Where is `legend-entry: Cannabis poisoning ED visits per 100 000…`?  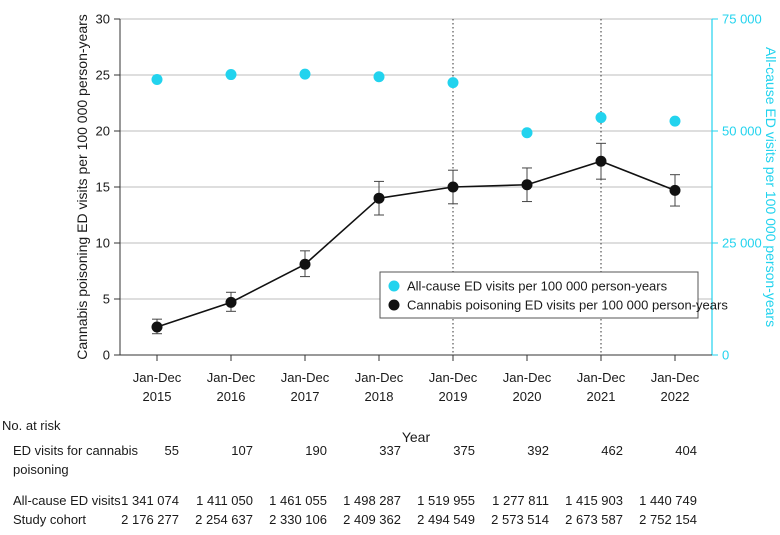
legend-entry: Cannabis poisoning ED visits per 100 000… is located at coordinates (567, 305).